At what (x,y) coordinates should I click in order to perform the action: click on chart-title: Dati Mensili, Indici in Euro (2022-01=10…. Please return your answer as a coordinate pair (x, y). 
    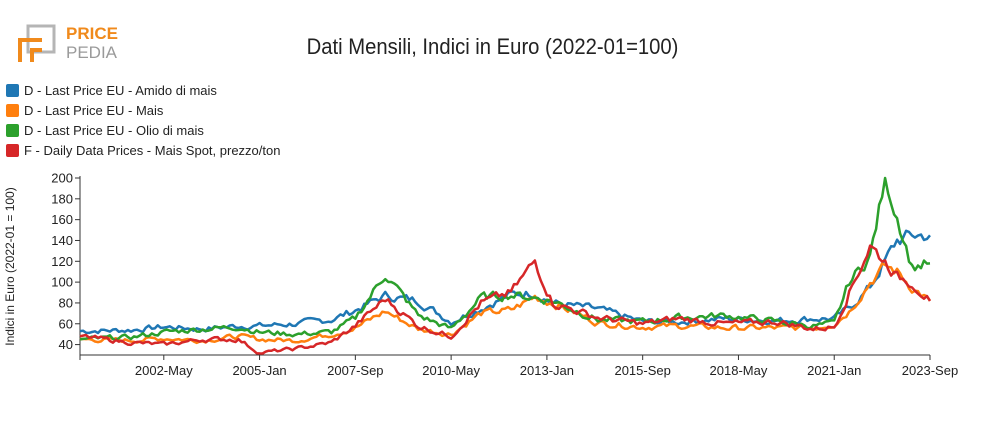
    Looking at the image, I should click on (492, 46).